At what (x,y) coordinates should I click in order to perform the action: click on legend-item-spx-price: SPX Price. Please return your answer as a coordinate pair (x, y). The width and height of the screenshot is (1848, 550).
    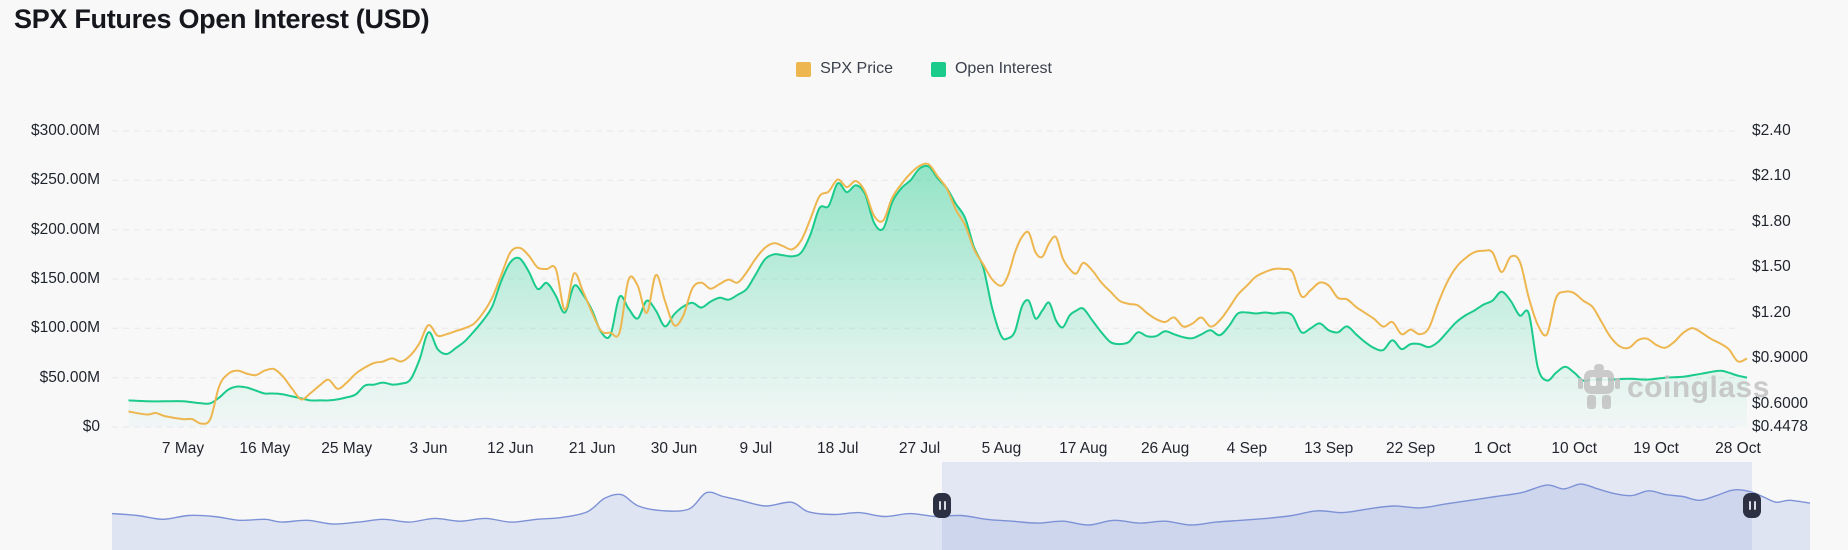
    Looking at the image, I should click on (844, 69).